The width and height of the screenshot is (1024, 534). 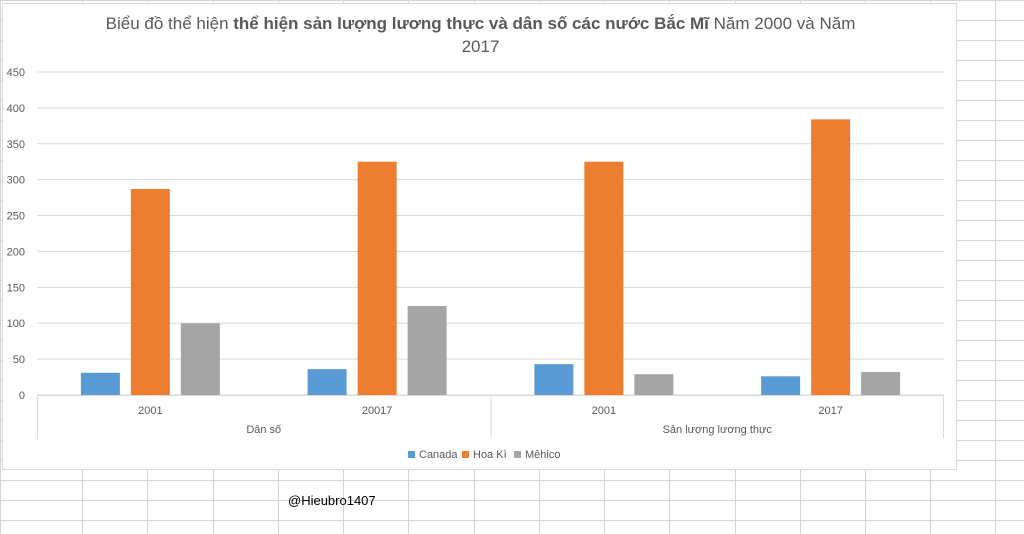 What do you see at coordinates (16, 181) in the screenshot?
I see `y-tick-label: 300` at bounding box center [16, 181].